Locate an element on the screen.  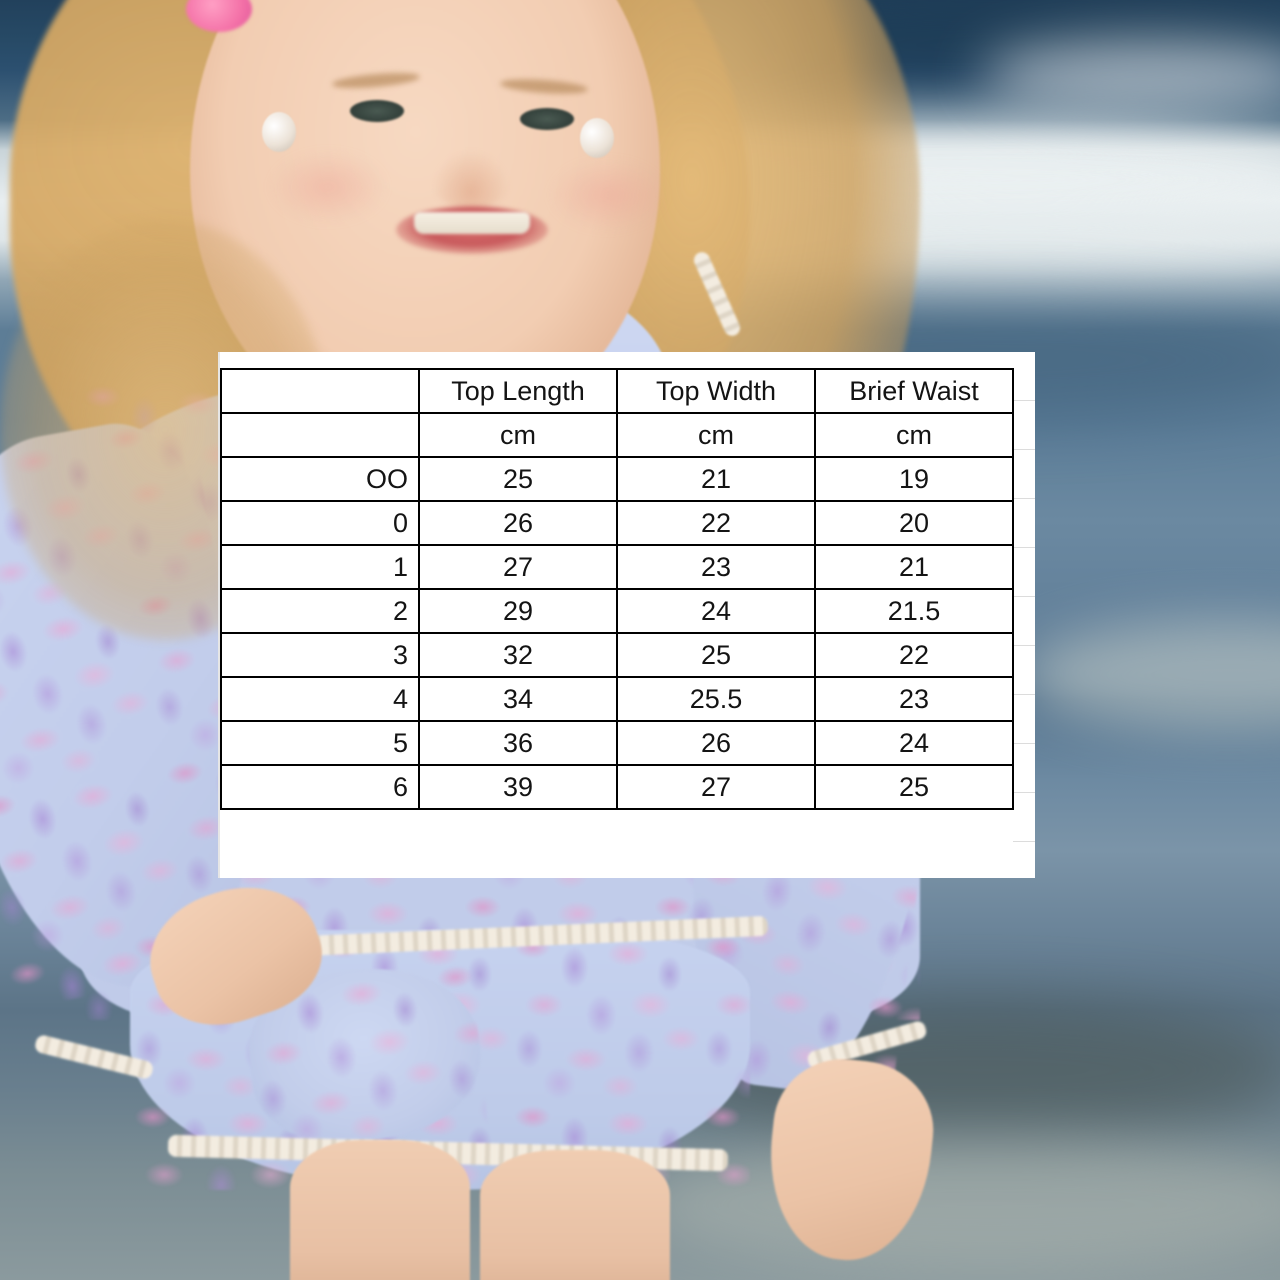
surf-foam is located at coordinates (1130, 75).